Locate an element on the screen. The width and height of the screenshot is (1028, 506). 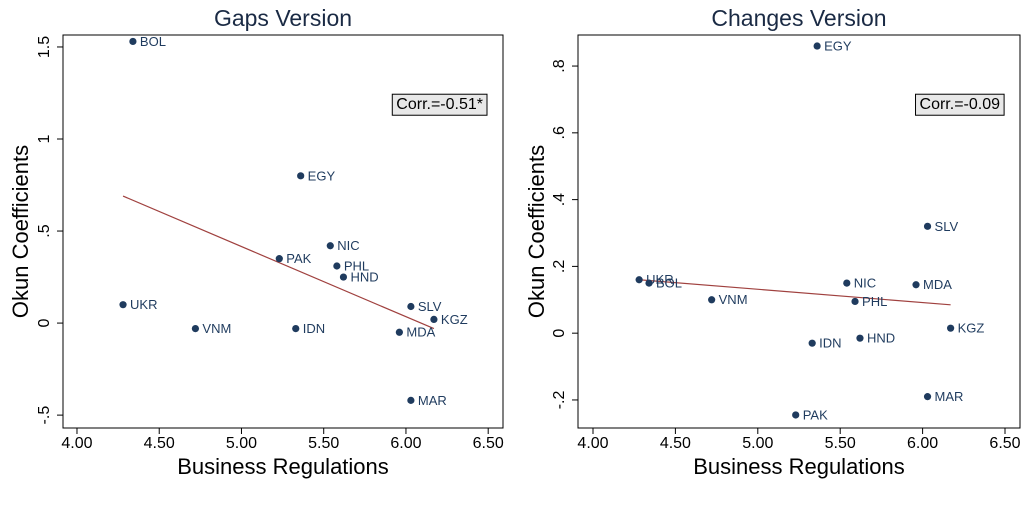
annotation: Corr.=-0.51* is located at coordinates (439, 104).